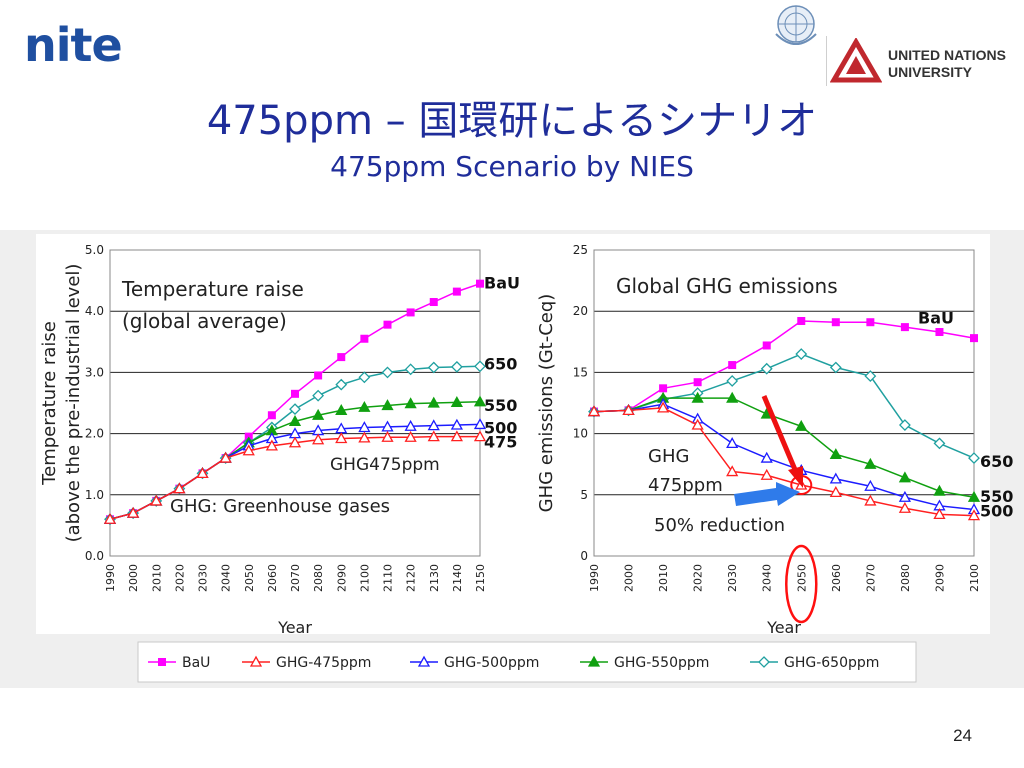 This screenshot has height=768, width=1024. Describe the element at coordinates (226, 578) in the screenshot. I see `temperature-raise-xtick-2040: 2040` at that location.